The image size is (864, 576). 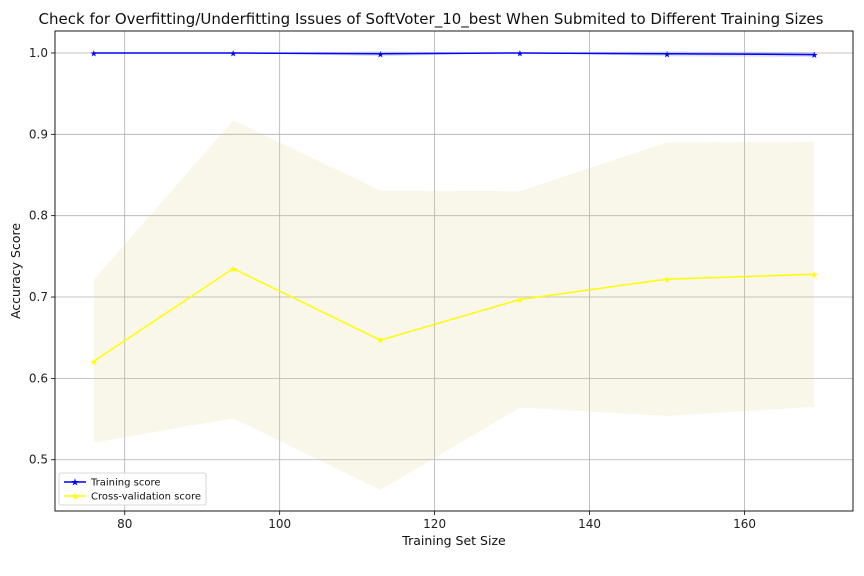 What do you see at coordinates (146, 497) in the screenshot?
I see `legend-label-cross-validation: Cross-validation score` at bounding box center [146, 497].